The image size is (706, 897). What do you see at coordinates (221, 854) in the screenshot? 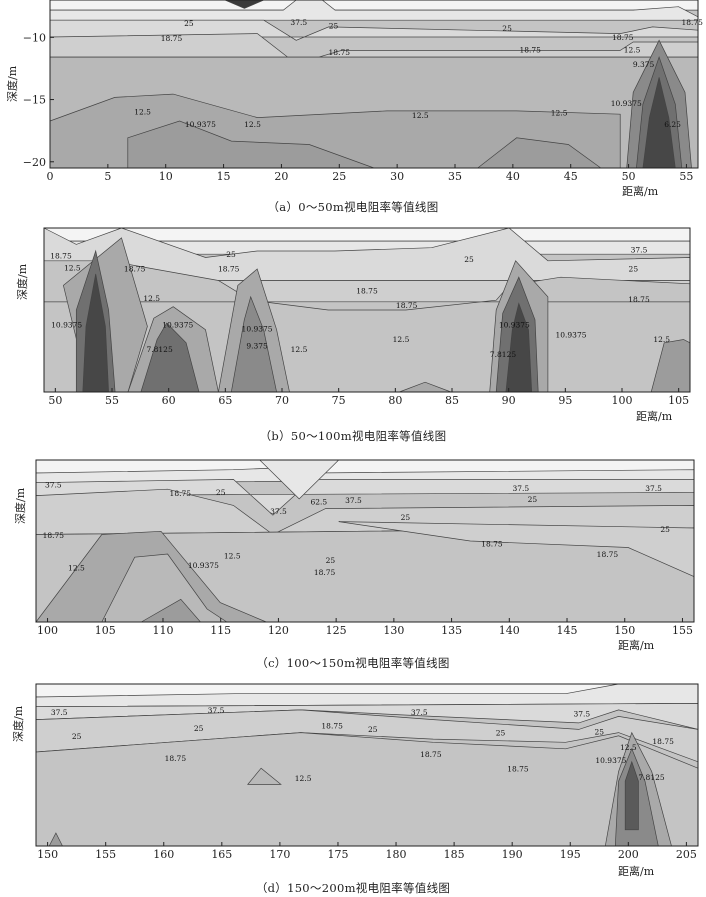
I see `x-tick-label: 165` at bounding box center [221, 854].